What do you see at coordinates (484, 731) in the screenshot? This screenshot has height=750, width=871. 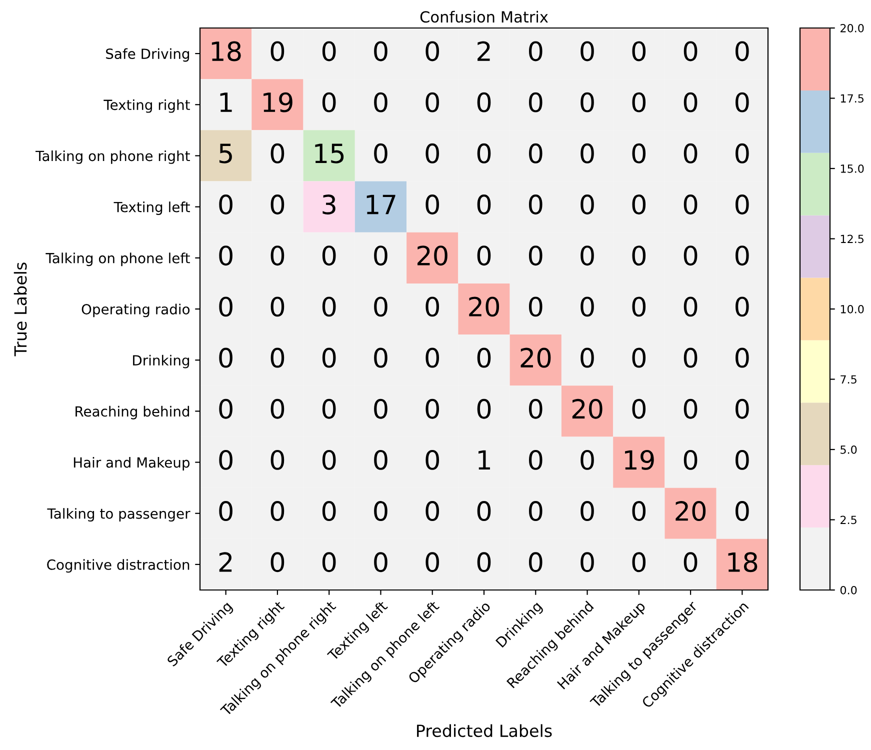 I see `x-axis-title: Predicted Labels` at bounding box center [484, 731].